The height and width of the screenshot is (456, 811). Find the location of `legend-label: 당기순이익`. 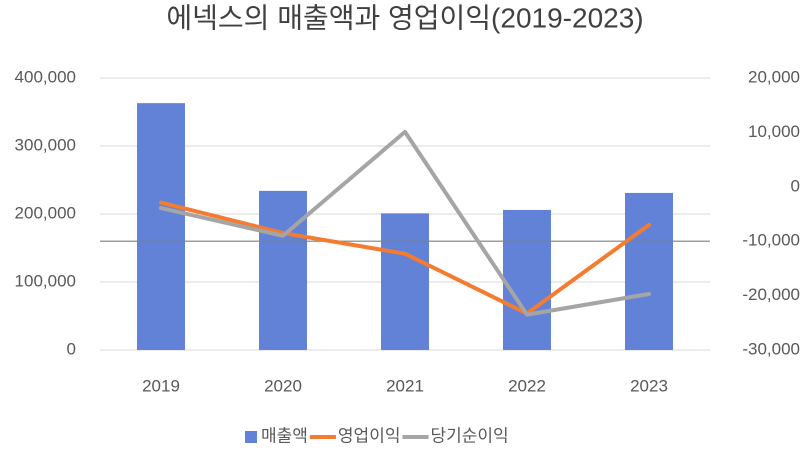

legend-label: 당기순이익 is located at coordinates (469, 435).